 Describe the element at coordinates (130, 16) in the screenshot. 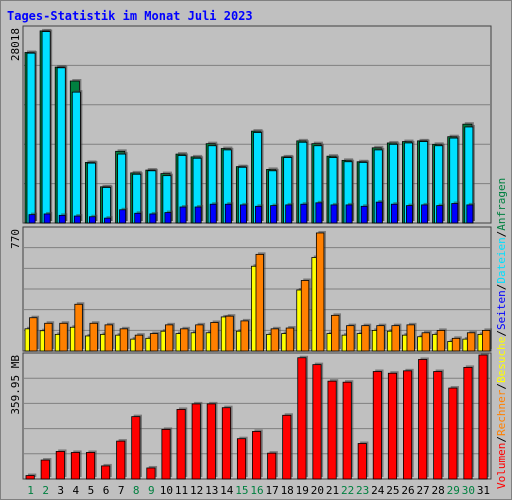

I see `chart-title: Tages-Statistik im Monat Juli 2023` at that location.